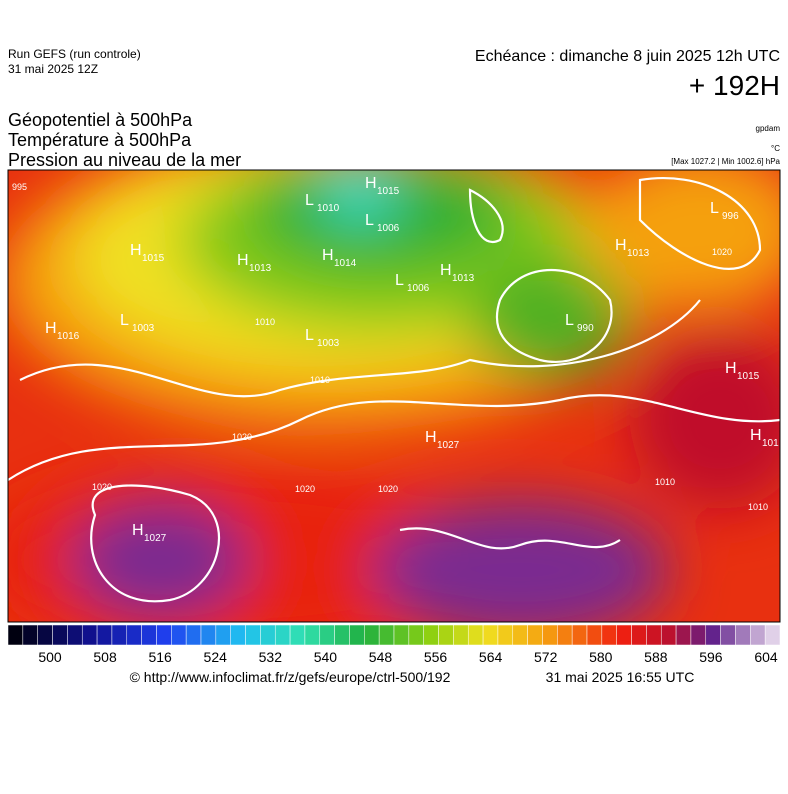  I want to click on center-value: 1006, so click(418, 288).